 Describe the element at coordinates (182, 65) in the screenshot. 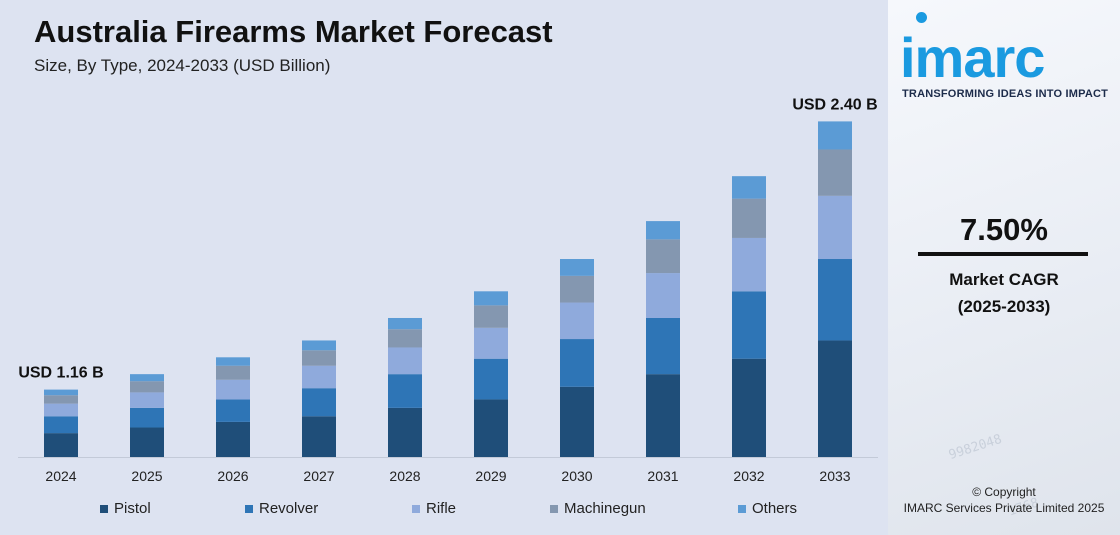

I see `chart-subtitle: Size, By Type, 2024-2033 (USD Billion)` at that location.